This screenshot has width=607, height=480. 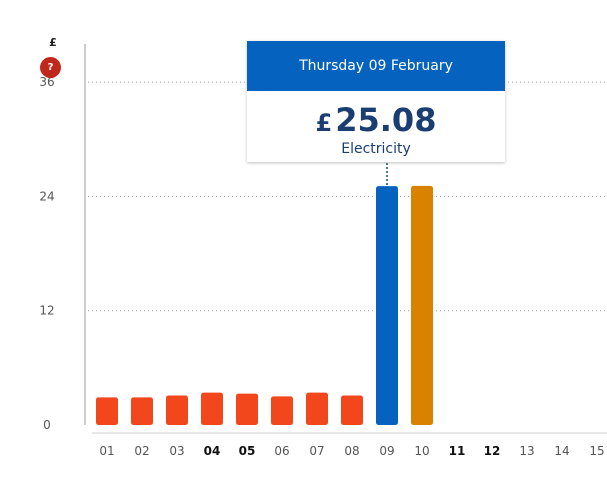 I want to click on x-tick-label-02: 02, so click(x=141, y=451).